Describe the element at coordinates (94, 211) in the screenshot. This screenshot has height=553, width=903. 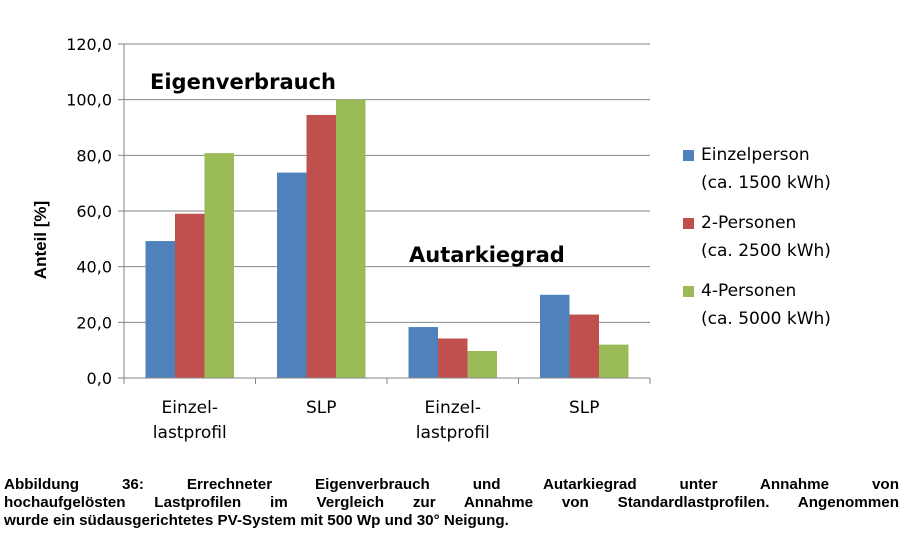
I see `y-tick-label: 60,0` at that location.